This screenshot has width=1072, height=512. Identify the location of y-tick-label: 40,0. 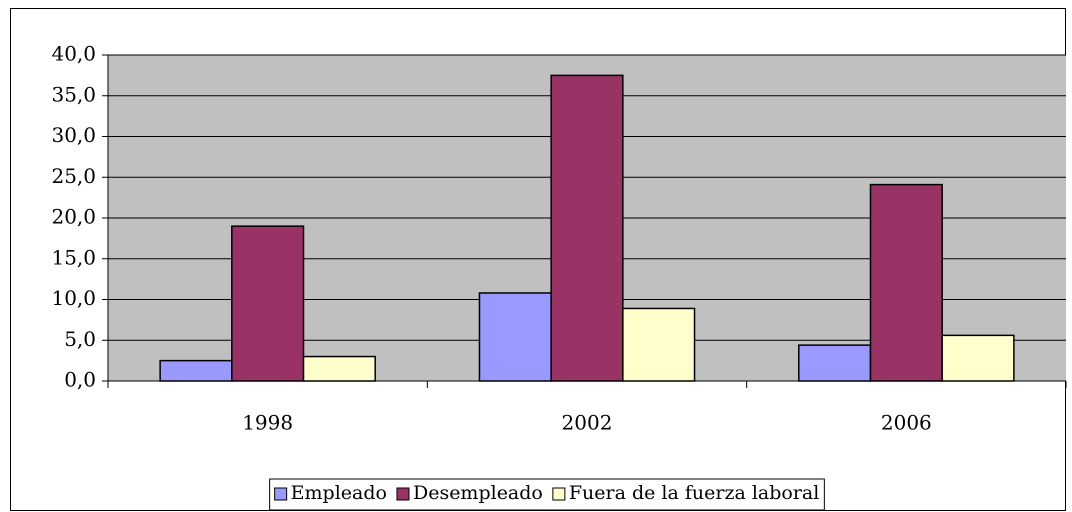
(73, 54).